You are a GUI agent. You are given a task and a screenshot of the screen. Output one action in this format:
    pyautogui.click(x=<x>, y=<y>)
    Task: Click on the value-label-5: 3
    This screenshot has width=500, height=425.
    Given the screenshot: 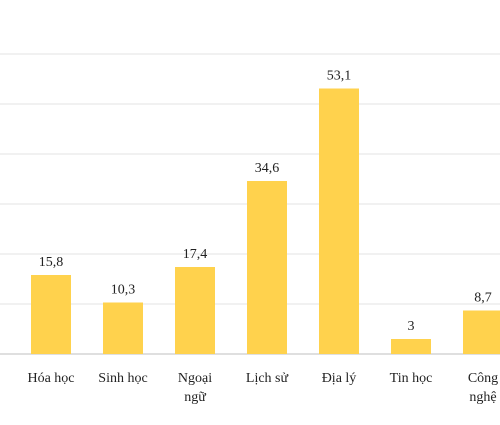 What is the action you would take?
    pyautogui.click(x=411, y=326)
    